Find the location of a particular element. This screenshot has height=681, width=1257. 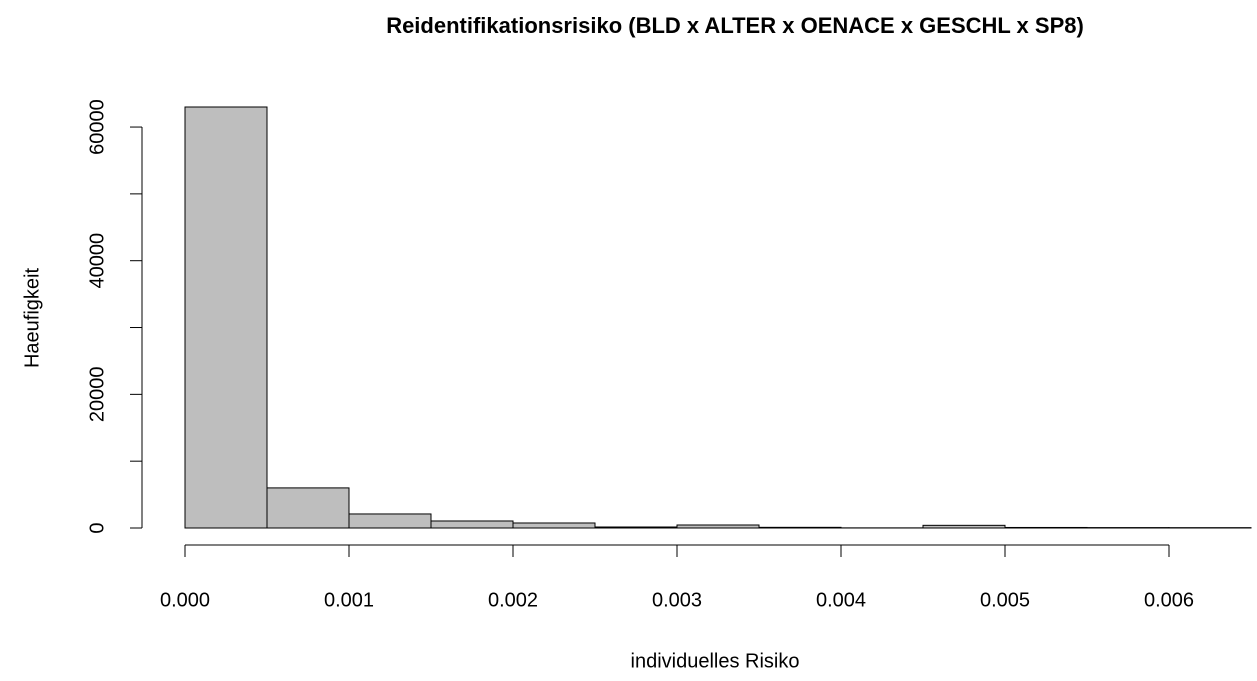

x-axis-title: individuelles Risiko is located at coordinates (715, 661).